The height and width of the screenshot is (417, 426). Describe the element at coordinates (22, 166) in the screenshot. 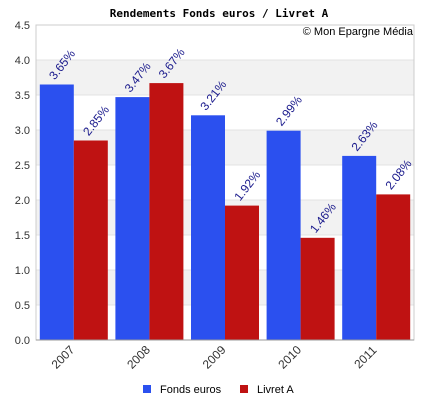

I see `y-tick-label: 2.5` at that location.